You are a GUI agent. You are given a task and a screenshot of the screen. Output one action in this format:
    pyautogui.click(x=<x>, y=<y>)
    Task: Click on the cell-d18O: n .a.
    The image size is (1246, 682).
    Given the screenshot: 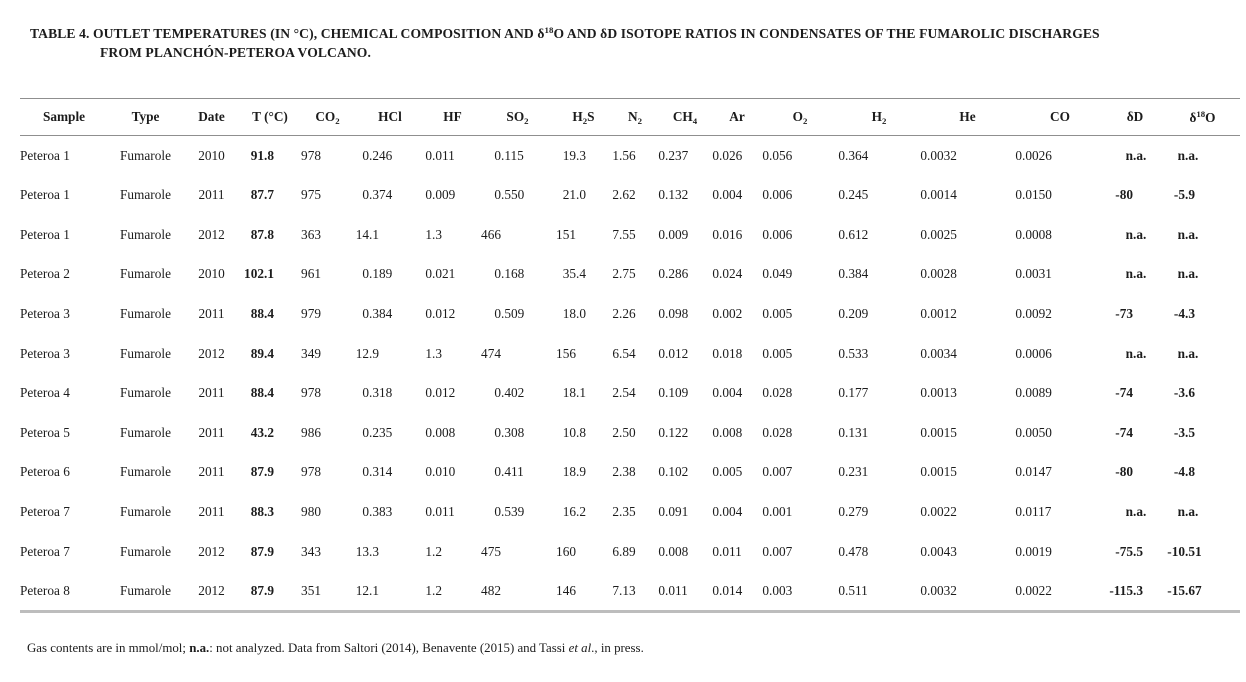 What is the action you would take?
    pyautogui.click(x=1188, y=512)
    